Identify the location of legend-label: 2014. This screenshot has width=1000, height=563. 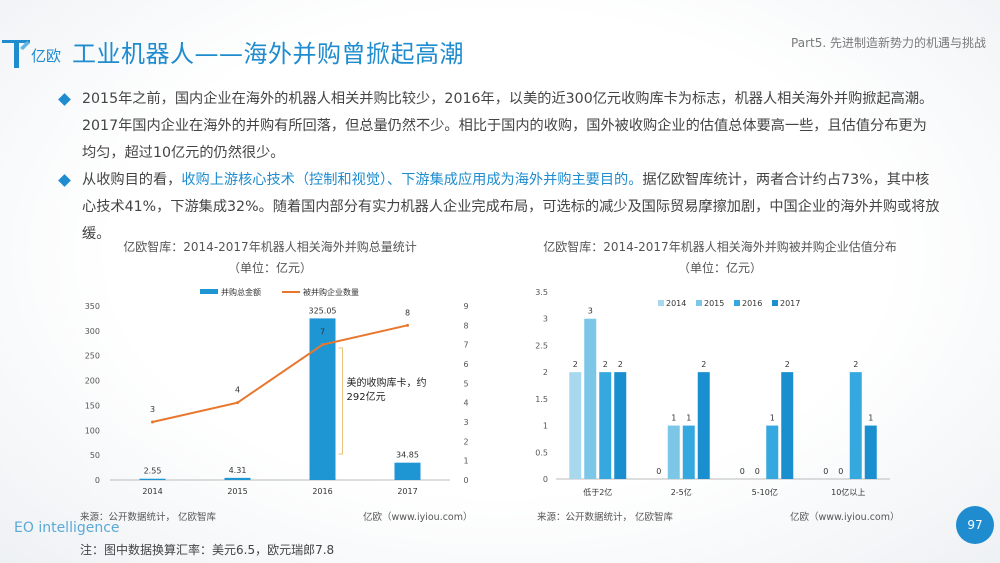
(676, 303).